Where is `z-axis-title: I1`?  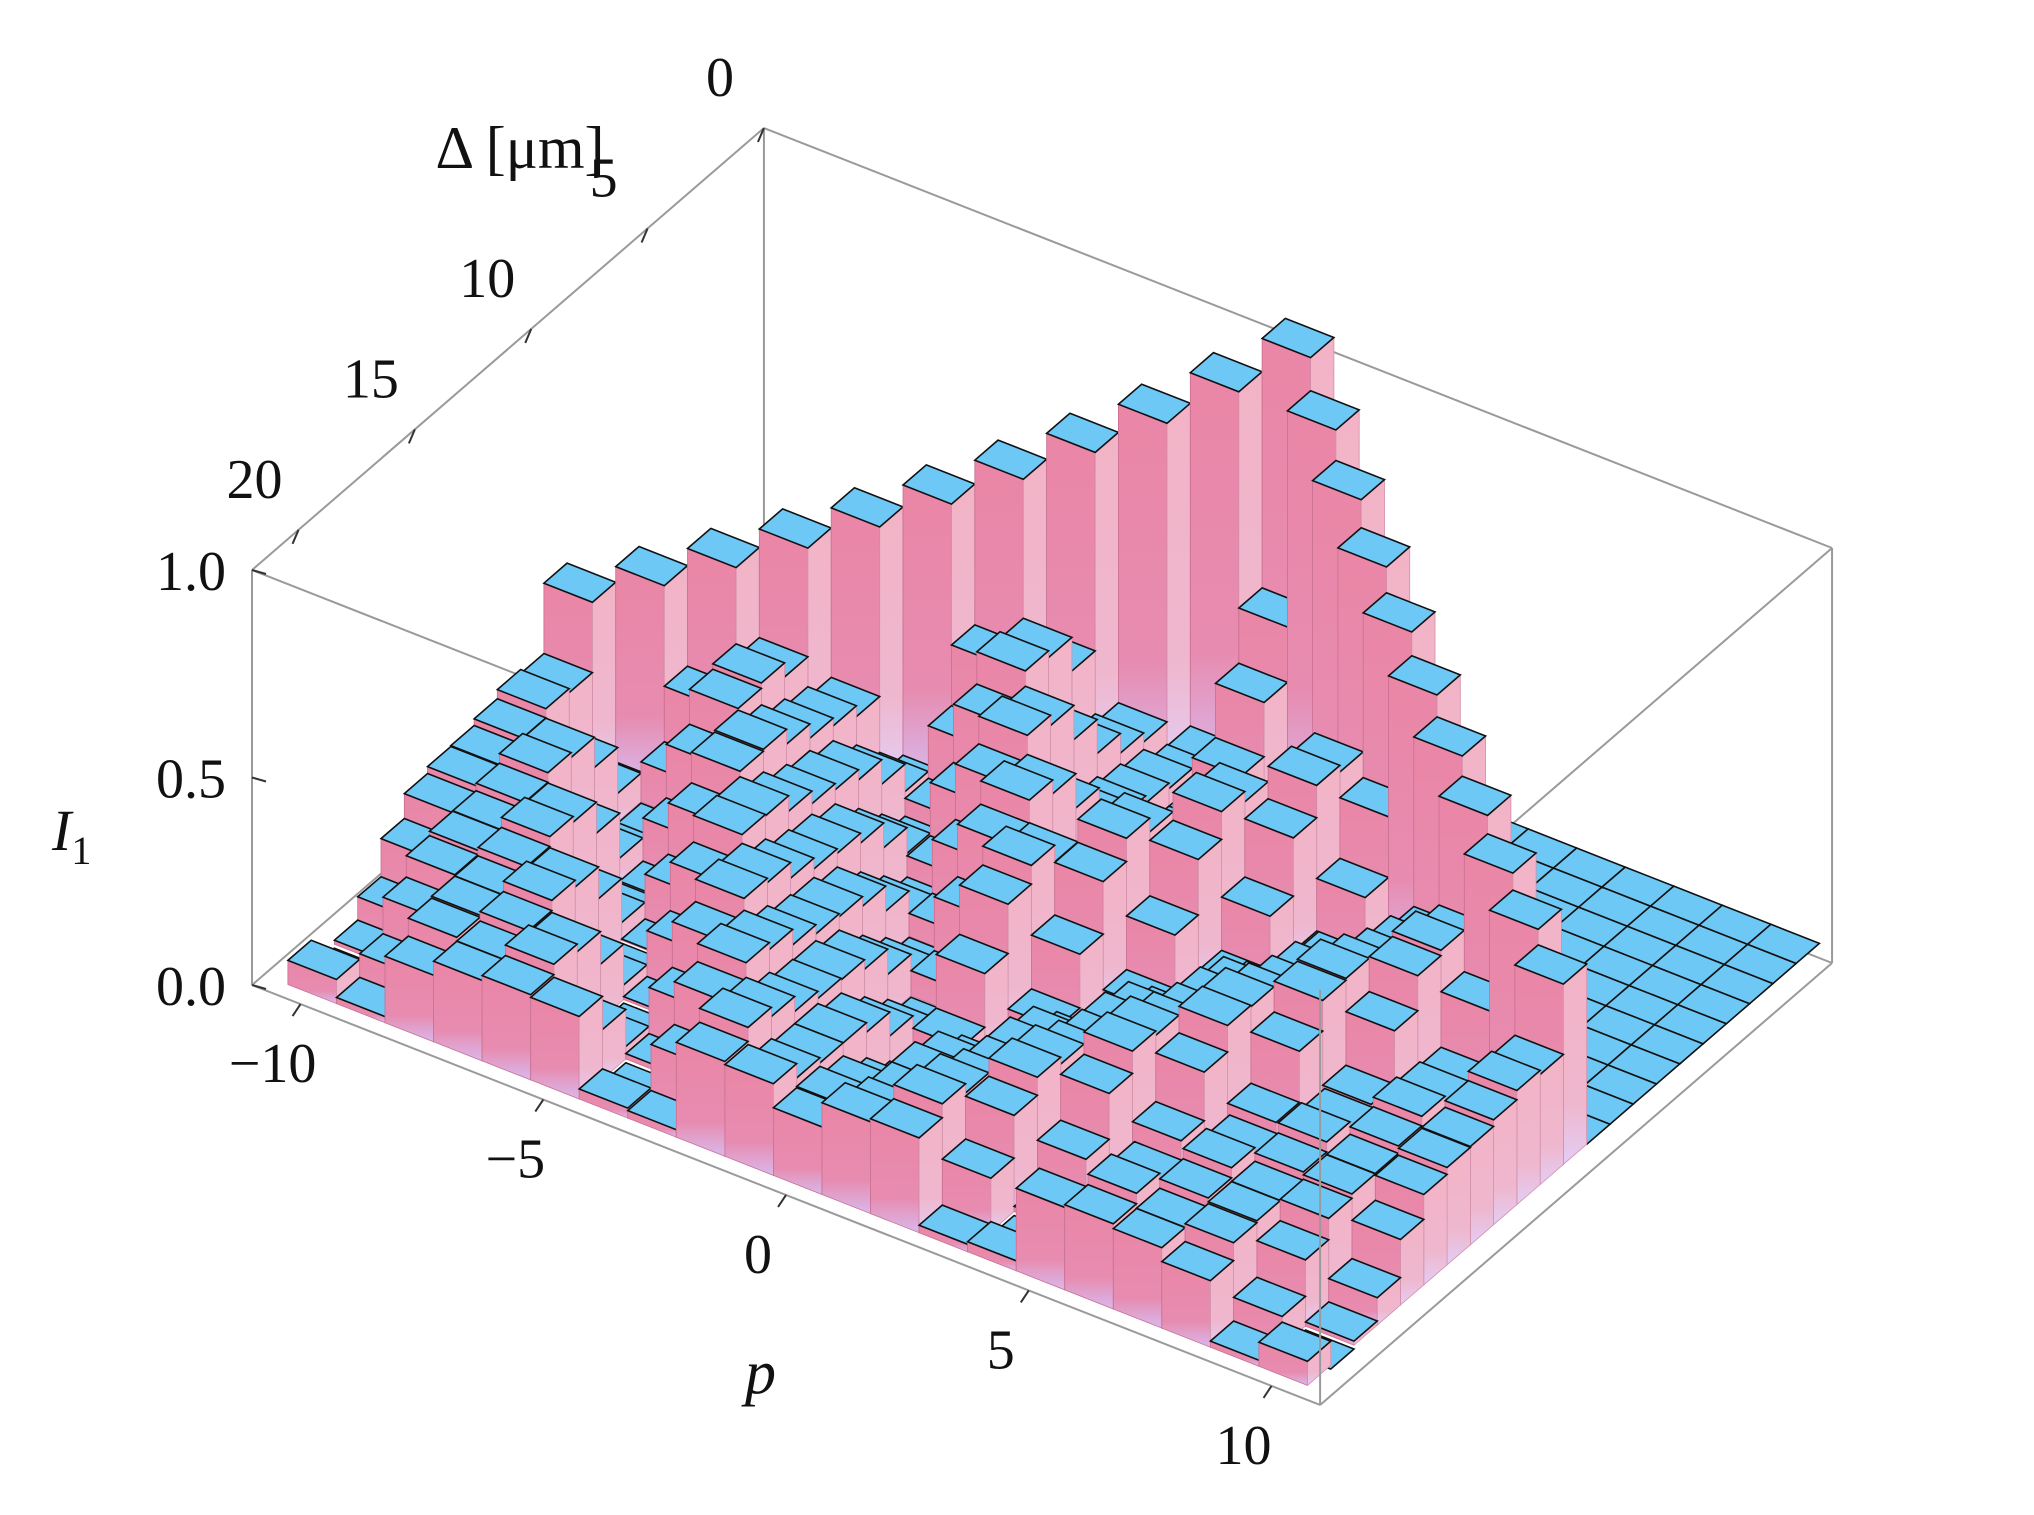 z-axis-title: I1 is located at coordinates (71, 835).